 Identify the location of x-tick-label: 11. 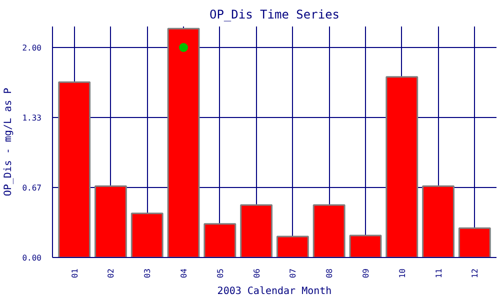
(439, 273).